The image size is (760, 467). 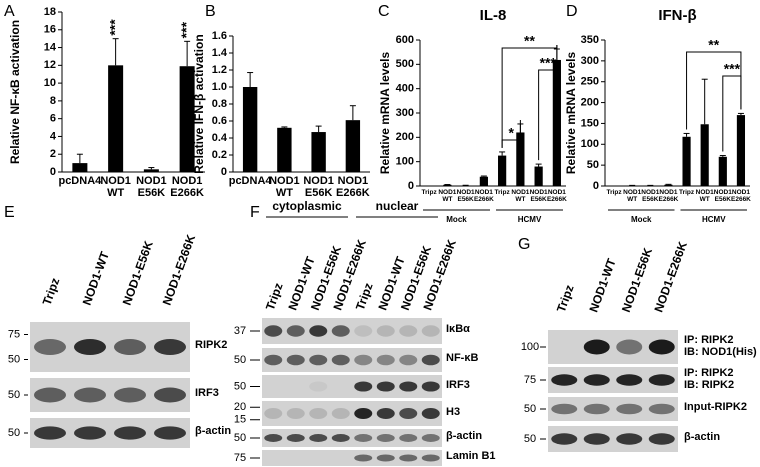 I want to click on y-tick-label: 10, so click(x=50, y=83).